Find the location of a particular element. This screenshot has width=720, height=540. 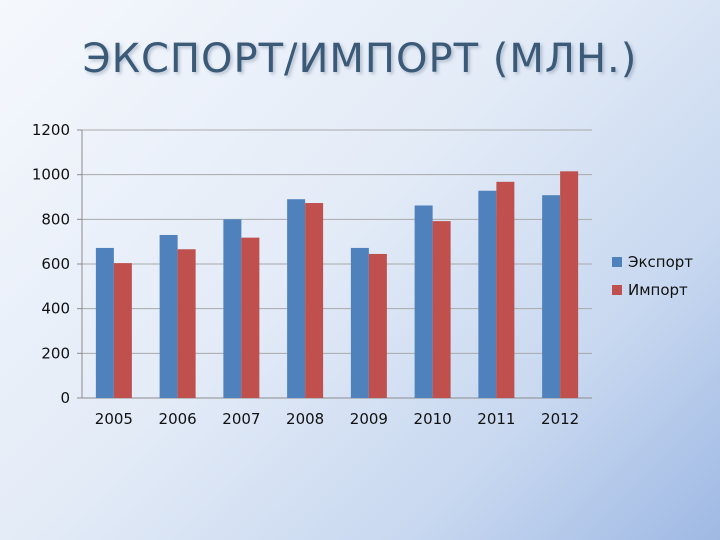

bar-Экспорт-2005 is located at coordinates (104, 322).